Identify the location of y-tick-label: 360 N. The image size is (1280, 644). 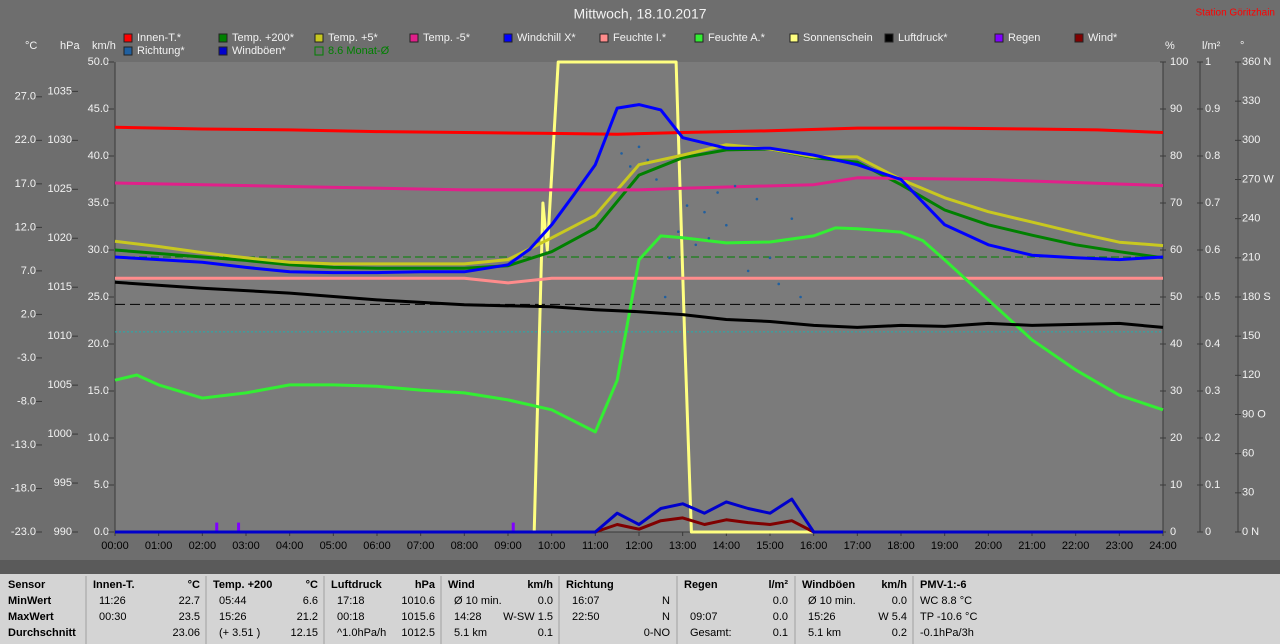
(1256, 62).